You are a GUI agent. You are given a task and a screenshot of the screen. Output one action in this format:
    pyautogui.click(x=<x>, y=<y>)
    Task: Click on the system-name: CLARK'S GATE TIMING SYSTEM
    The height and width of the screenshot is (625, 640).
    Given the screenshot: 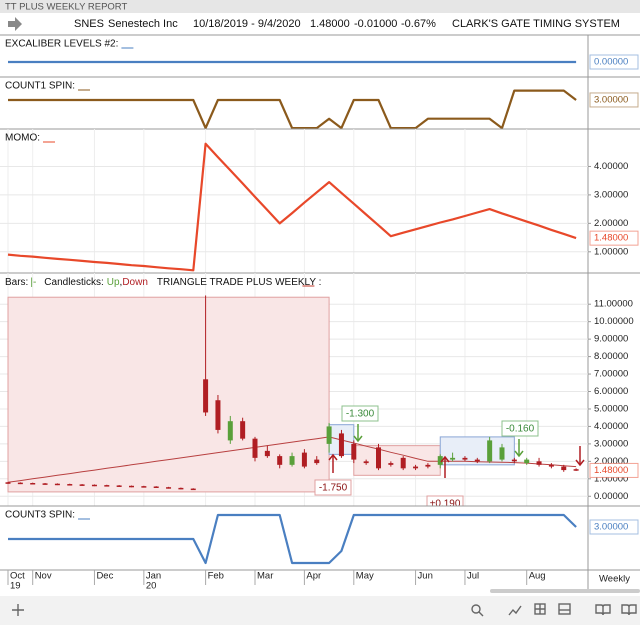 What is the action you would take?
    pyautogui.click(x=536, y=24)
    